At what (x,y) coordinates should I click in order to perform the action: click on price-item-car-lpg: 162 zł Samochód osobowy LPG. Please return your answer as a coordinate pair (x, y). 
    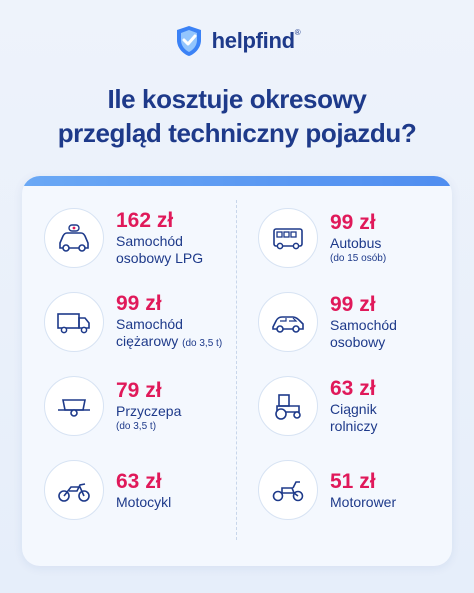
    Looking at the image, I should click on (144, 238).